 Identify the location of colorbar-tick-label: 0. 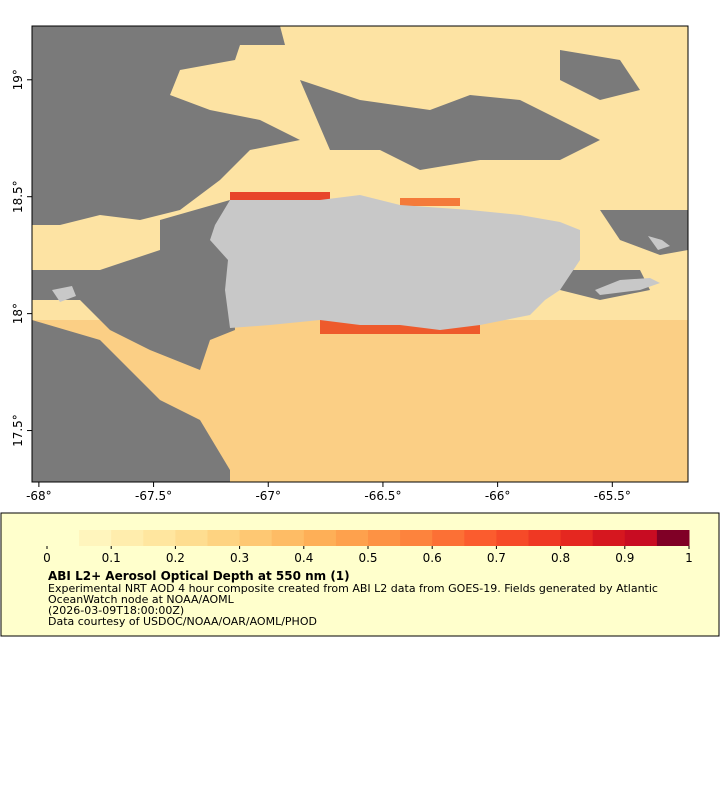
(47, 558).